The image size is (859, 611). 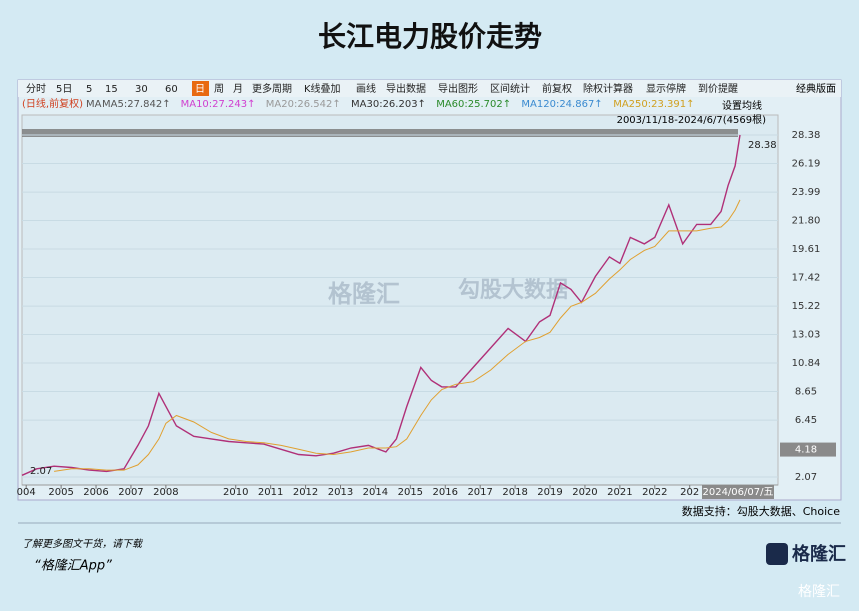 What do you see at coordinates (165, 492) in the screenshot?
I see `x-tick-label: 2008` at bounding box center [165, 492].